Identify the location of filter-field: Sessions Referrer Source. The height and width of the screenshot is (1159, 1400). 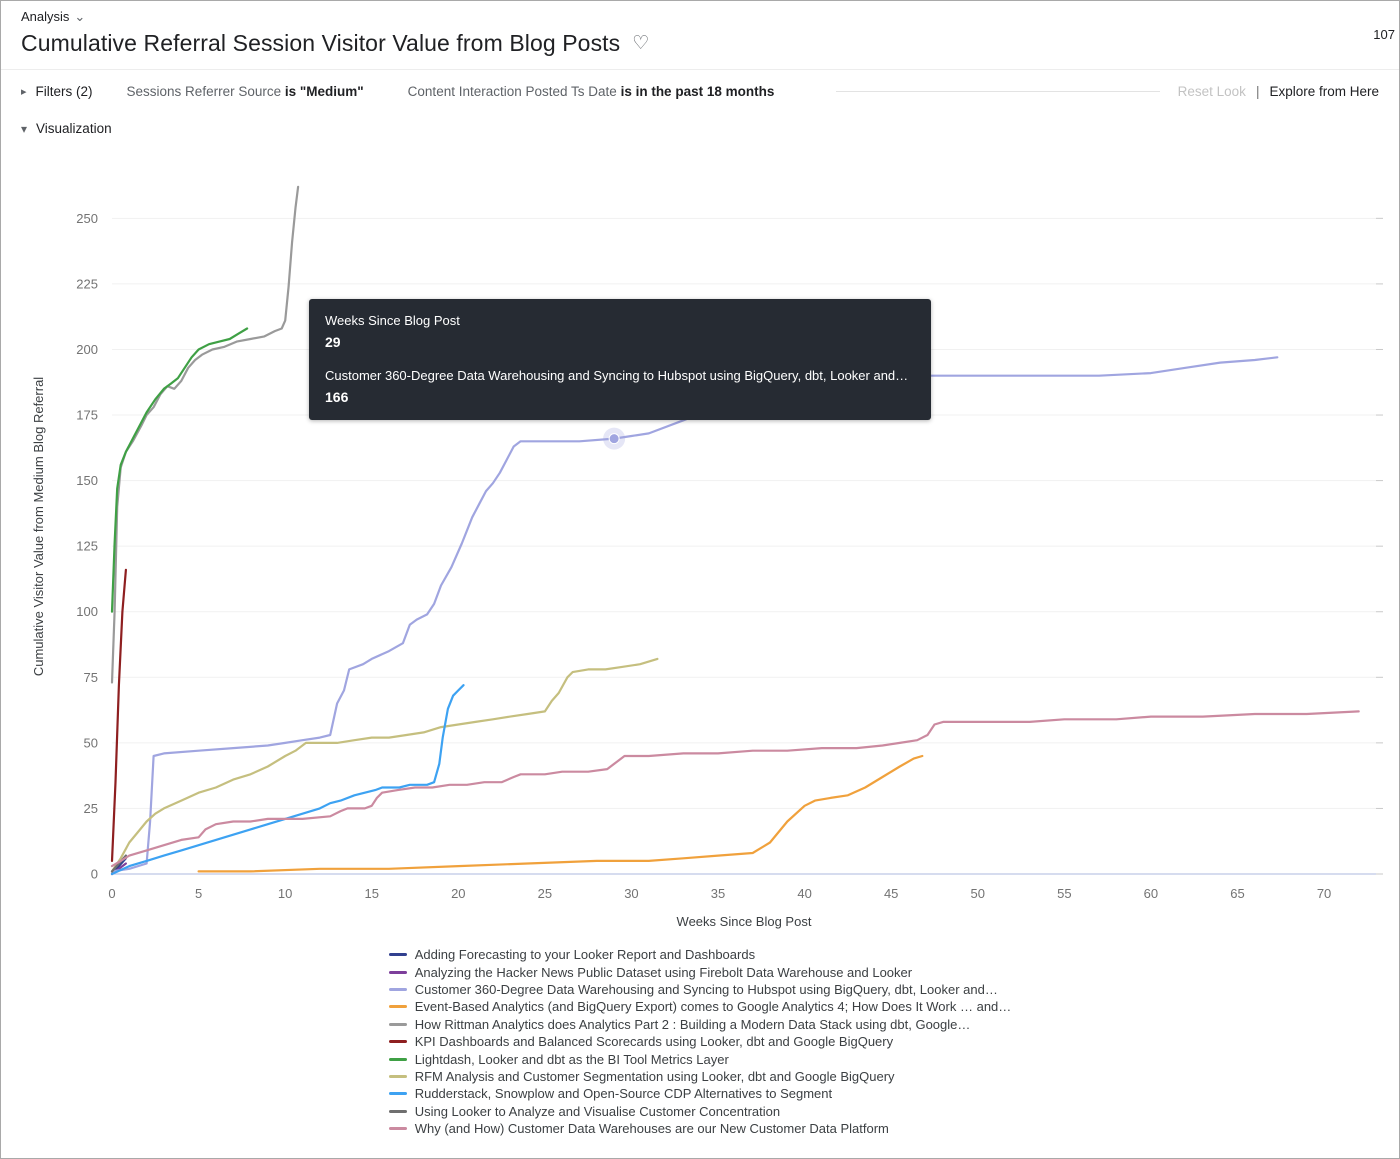
(205, 91).